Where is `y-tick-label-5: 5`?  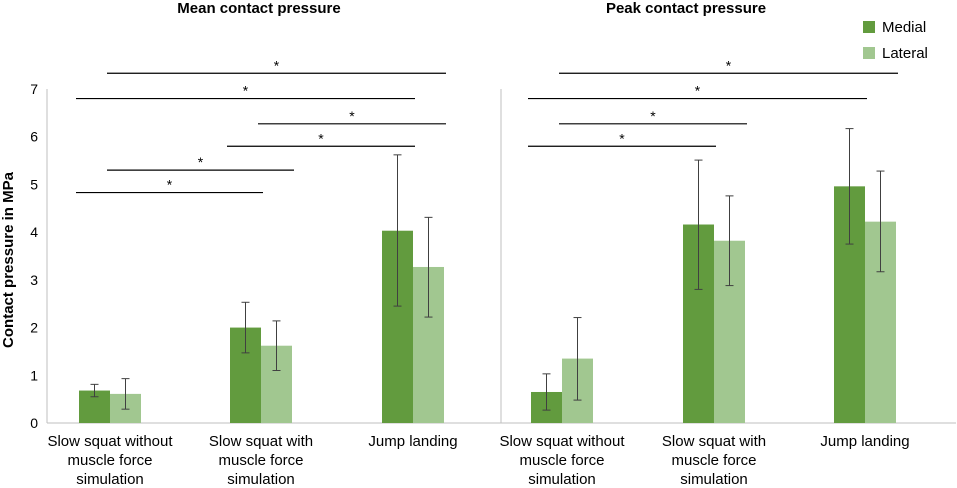 y-tick-label-5: 5 is located at coordinates (34, 184).